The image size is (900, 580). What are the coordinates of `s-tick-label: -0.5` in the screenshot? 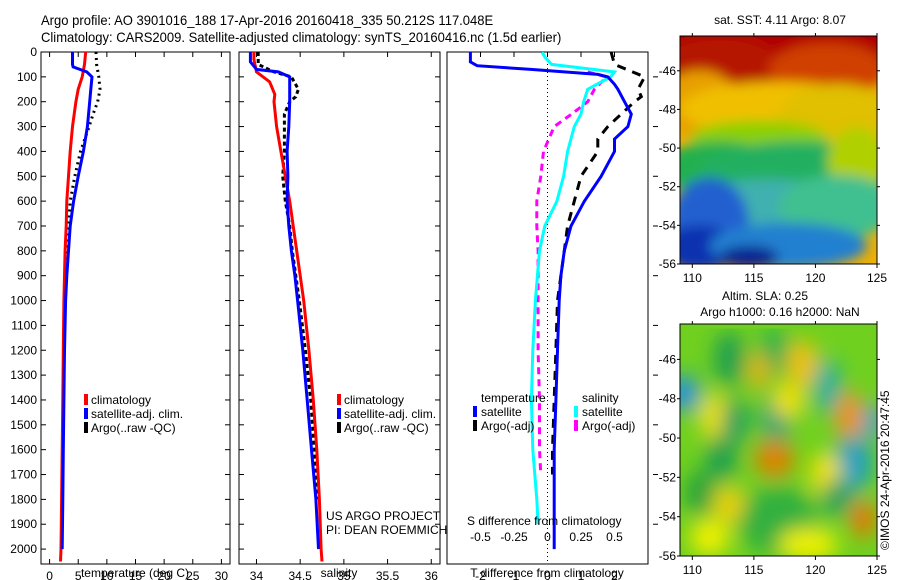 It's located at (480, 537).